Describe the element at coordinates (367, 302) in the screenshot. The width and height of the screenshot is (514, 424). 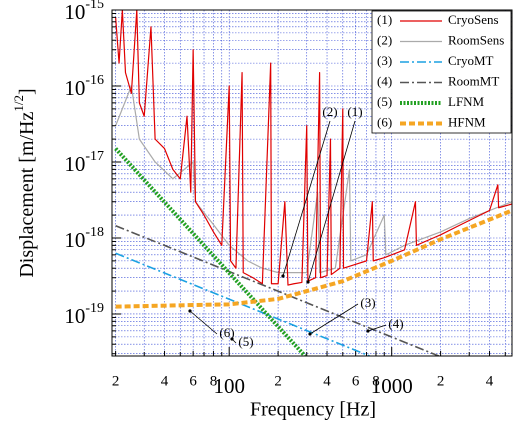
I see `annotation: (3)` at that location.